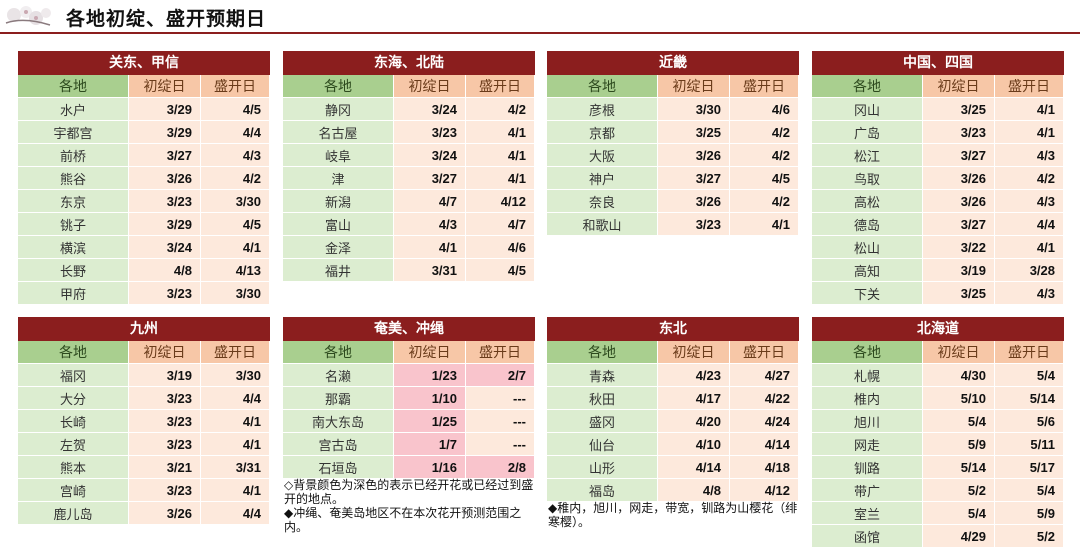 The width and height of the screenshot is (1080, 559). I want to click on place-name: 钏路, so click(867, 467).